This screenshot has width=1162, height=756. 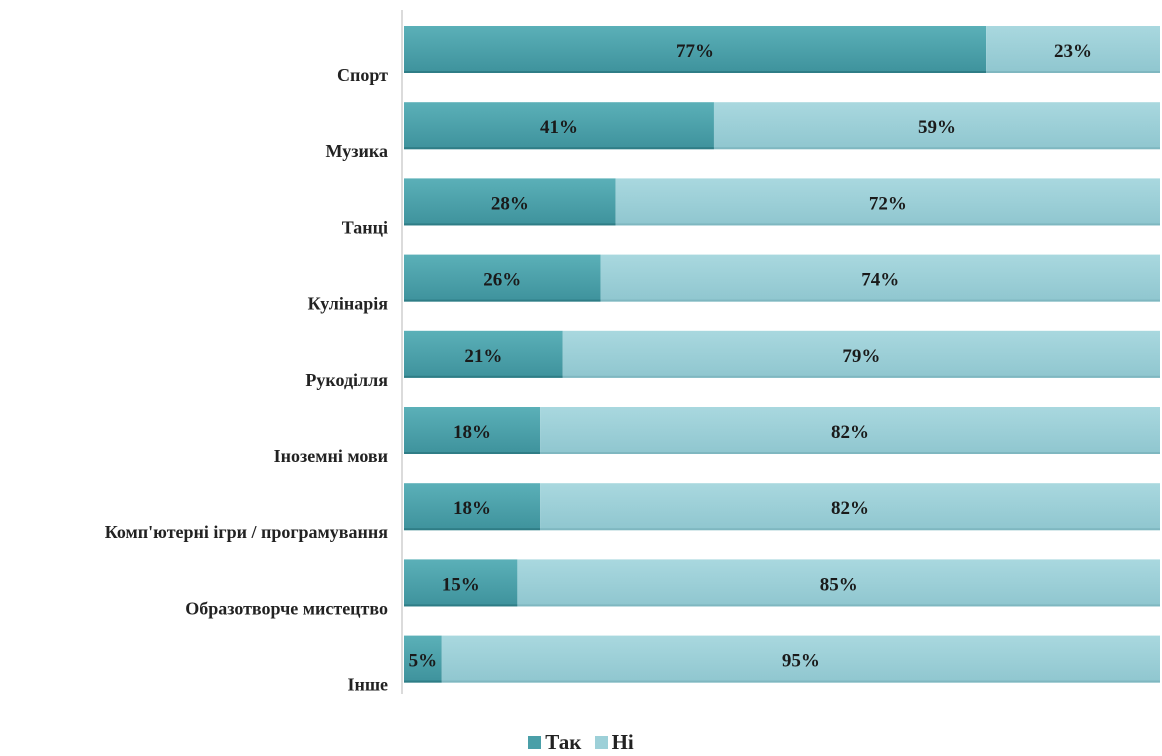 What do you see at coordinates (423, 661) in the screenshot?
I see `value-label-yes-8: 5%` at bounding box center [423, 661].